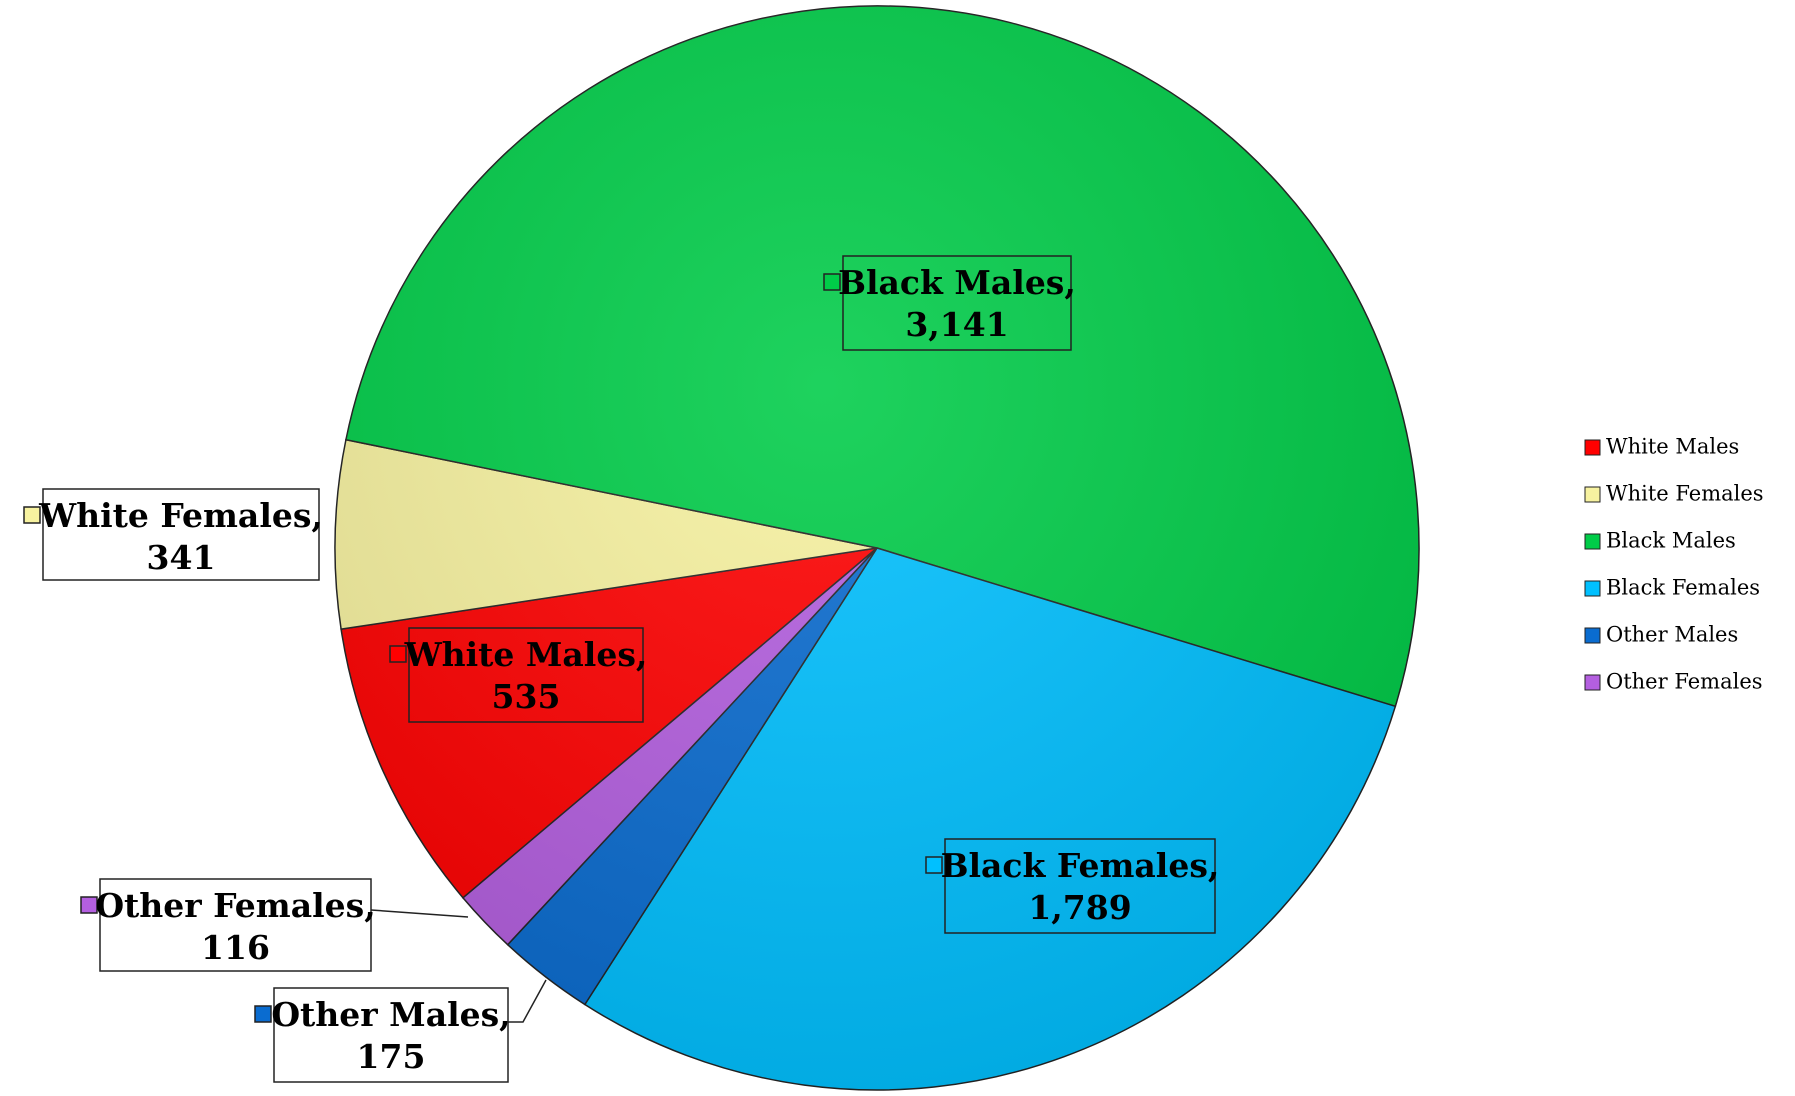  Describe the element at coordinates (526, 696) in the screenshot. I see `data-label-value: 535` at that location.